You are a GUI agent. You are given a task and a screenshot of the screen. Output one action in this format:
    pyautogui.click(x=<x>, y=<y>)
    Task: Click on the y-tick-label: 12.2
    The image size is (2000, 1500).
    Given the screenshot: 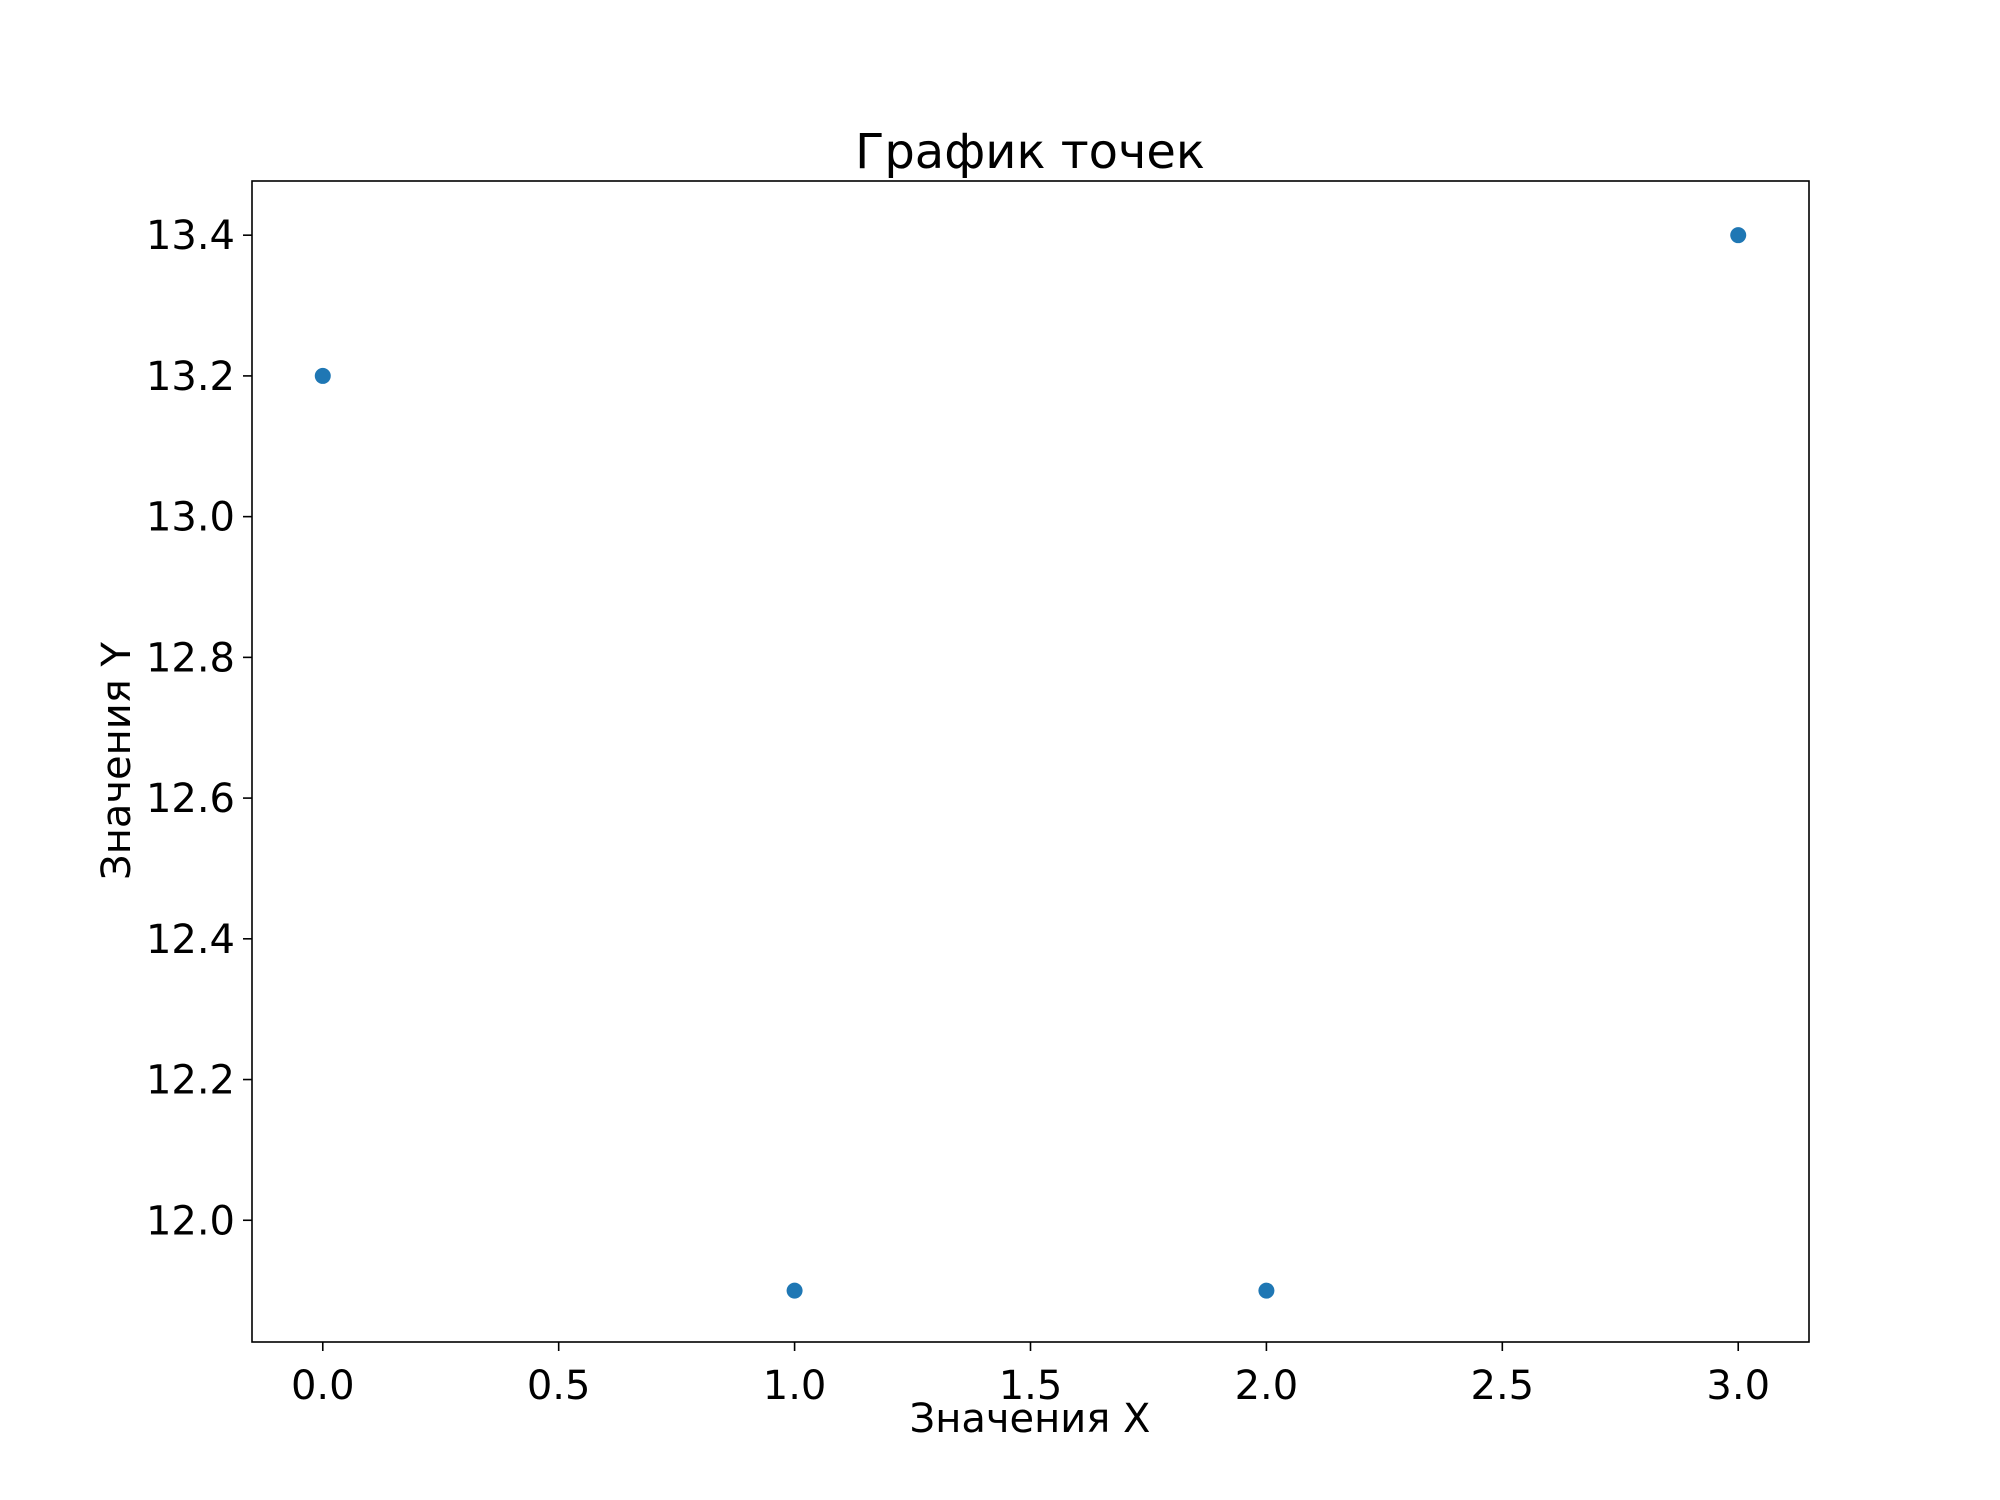 What is the action you would take?
    pyautogui.click(x=190, y=1081)
    